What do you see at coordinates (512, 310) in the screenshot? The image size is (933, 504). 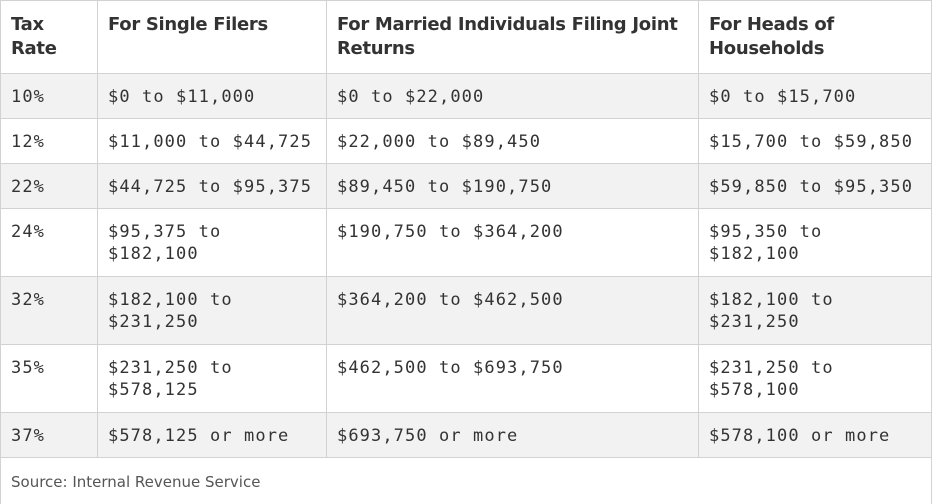 I see `income-range: $364,200 to $462,500` at bounding box center [512, 310].